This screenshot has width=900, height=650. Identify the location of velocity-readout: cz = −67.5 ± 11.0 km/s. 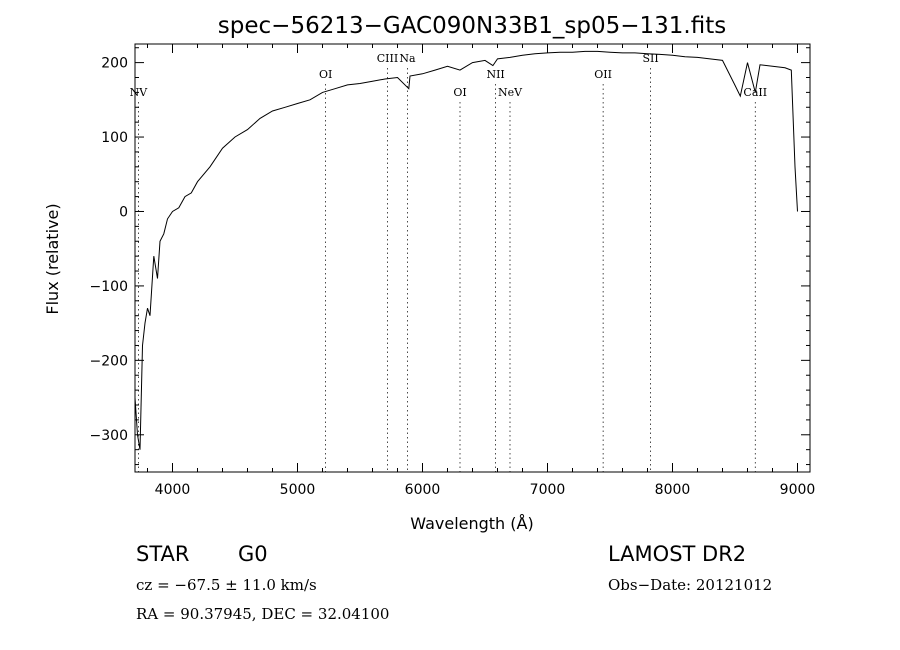
(226, 585).